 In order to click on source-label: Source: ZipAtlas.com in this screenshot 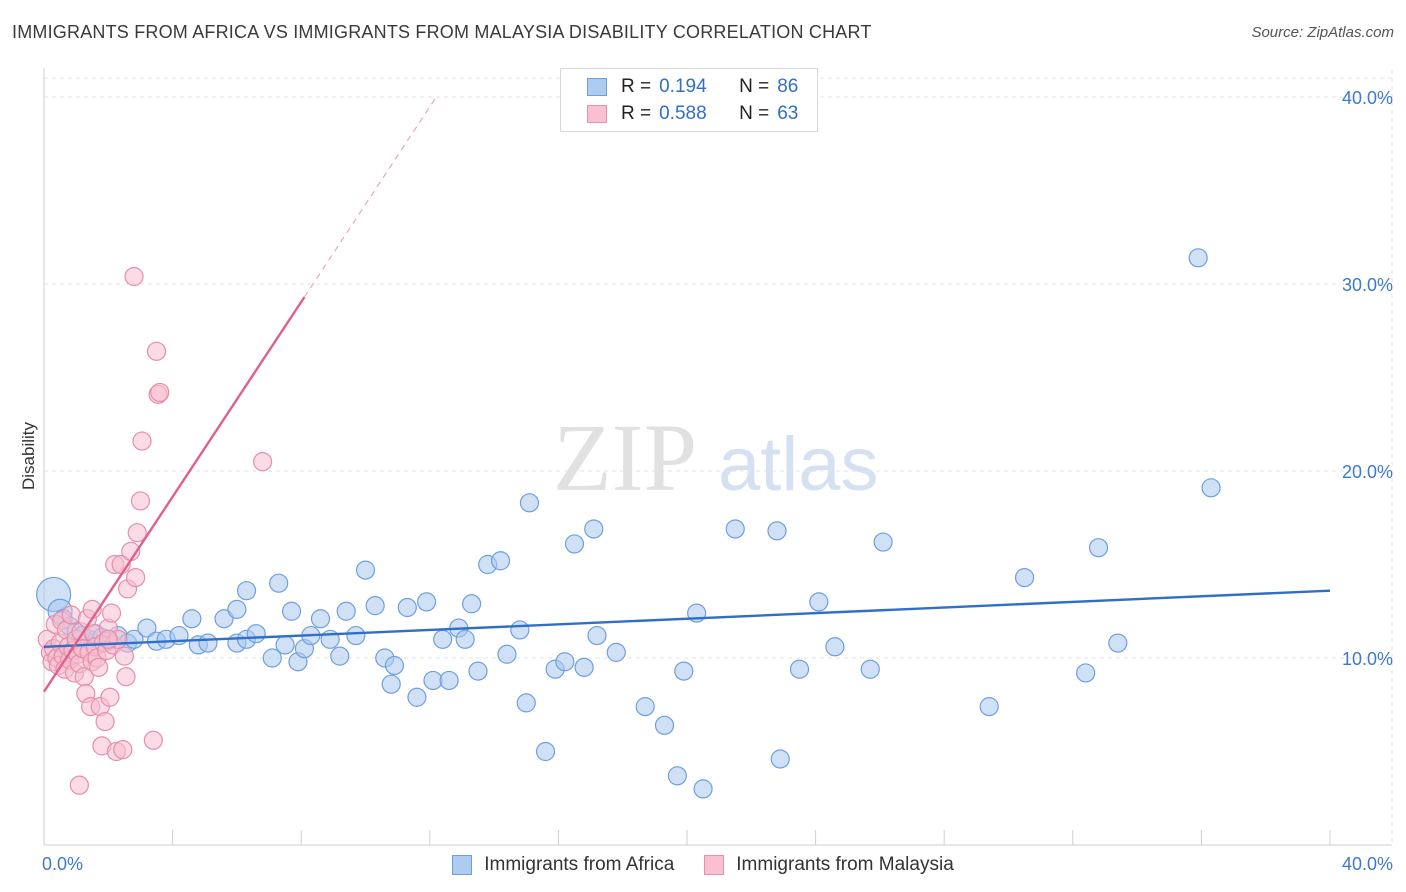, I will do `click(1322, 32)`.